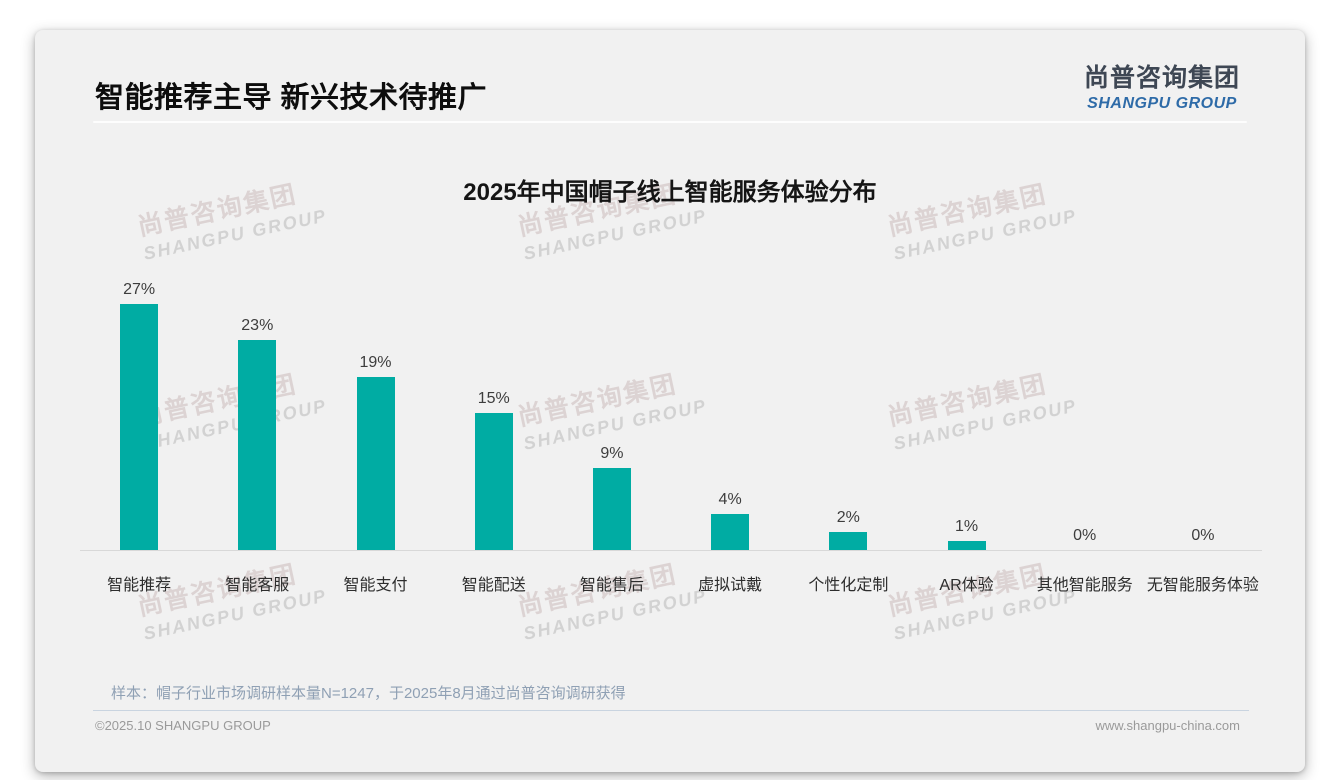 This screenshot has height=780, width=1340. I want to click on header-divider, so click(670, 122).